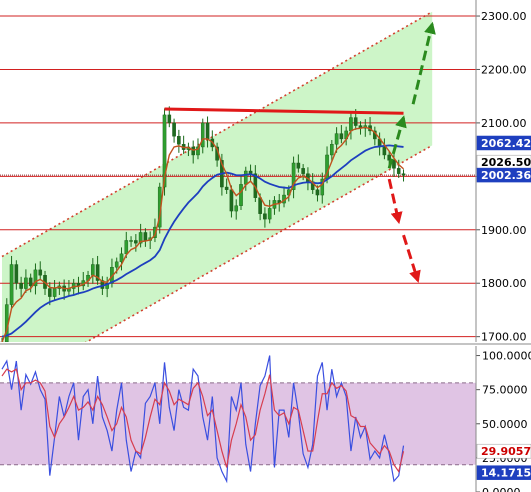 The image size is (531, 492). I want to click on price-badge-label: 14.1715, so click(506, 473).